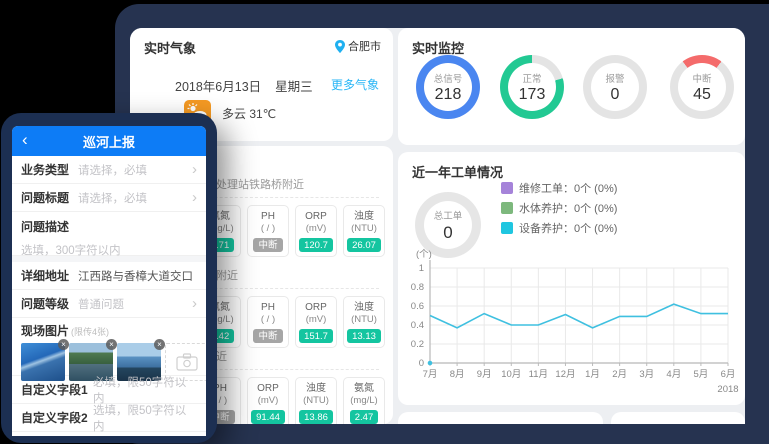 The image size is (769, 444). Describe the element at coordinates (316, 245) in the screenshot. I see `param-value-badge: 120.7` at that location.